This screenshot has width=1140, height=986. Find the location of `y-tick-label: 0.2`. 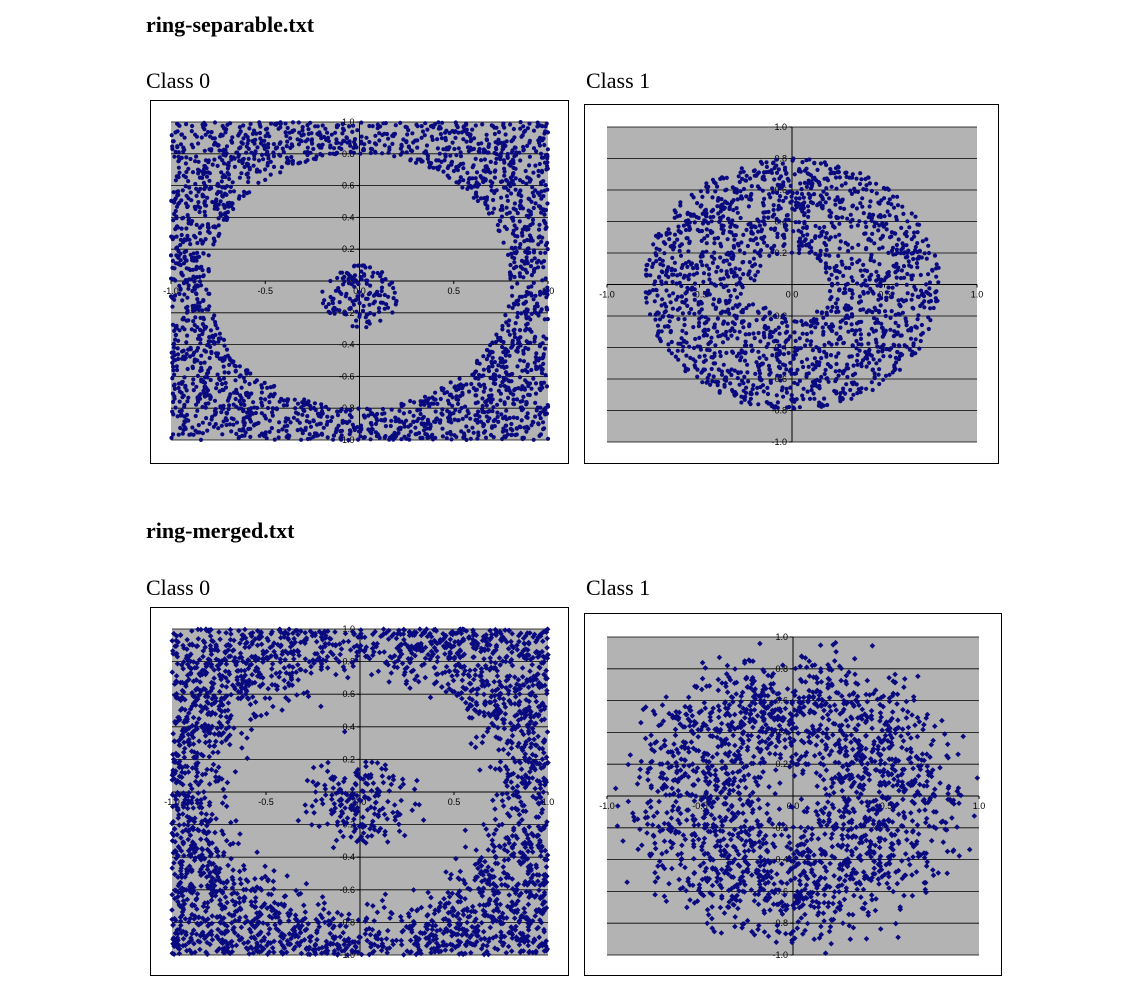

y-tick-label: 0.2 is located at coordinates (348, 759).